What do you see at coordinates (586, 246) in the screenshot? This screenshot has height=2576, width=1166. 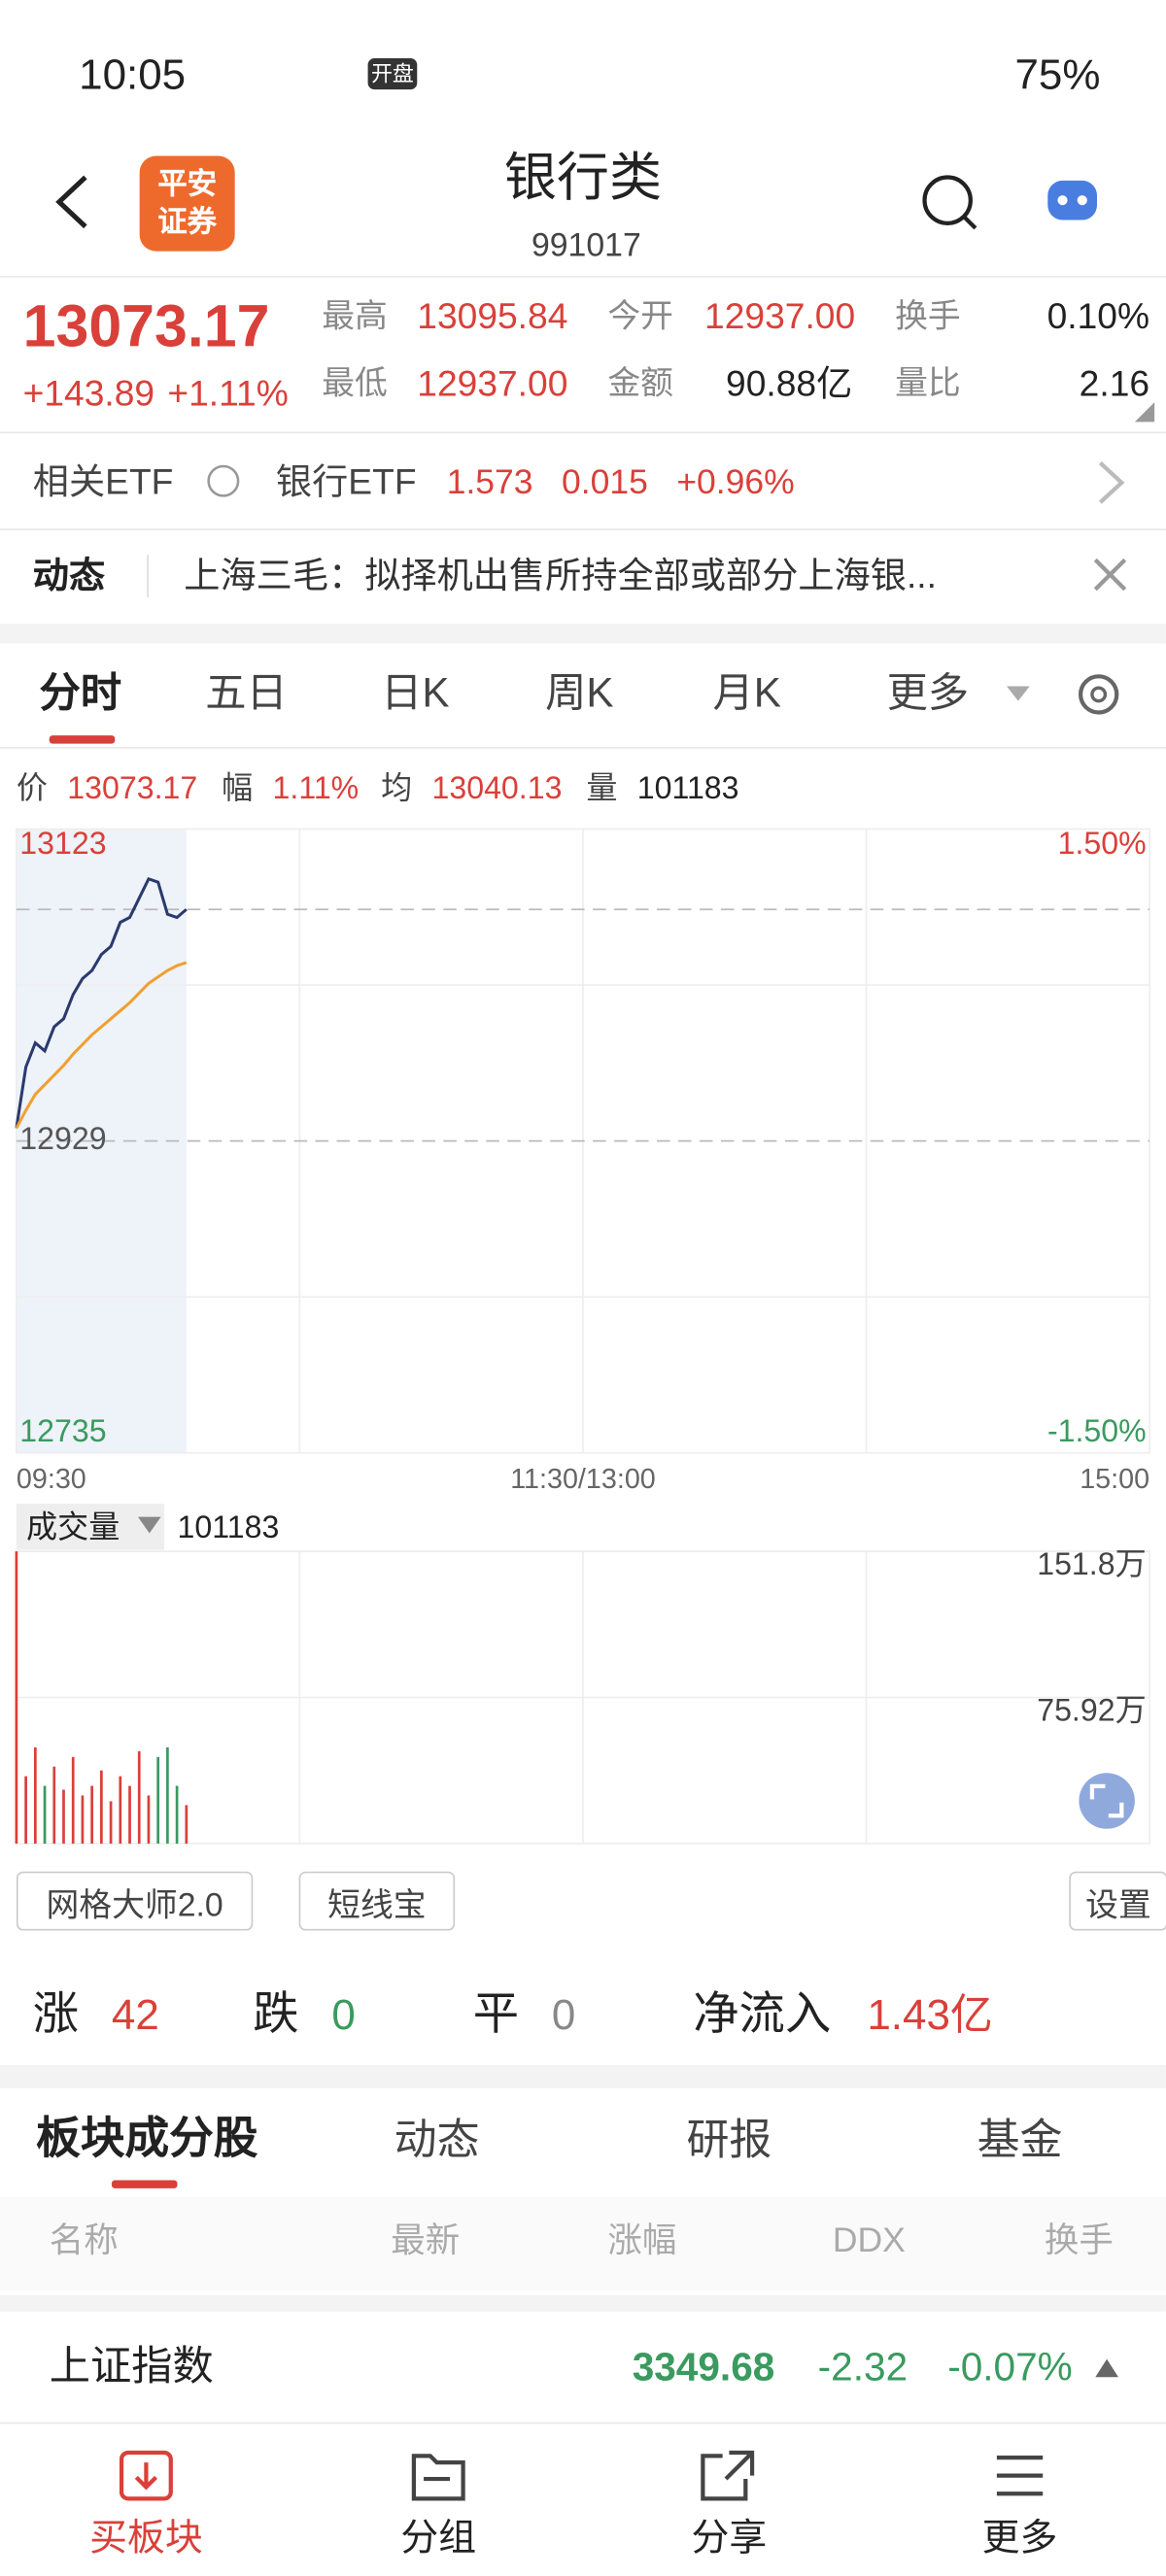 I see `code: 991017` at bounding box center [586, 246].